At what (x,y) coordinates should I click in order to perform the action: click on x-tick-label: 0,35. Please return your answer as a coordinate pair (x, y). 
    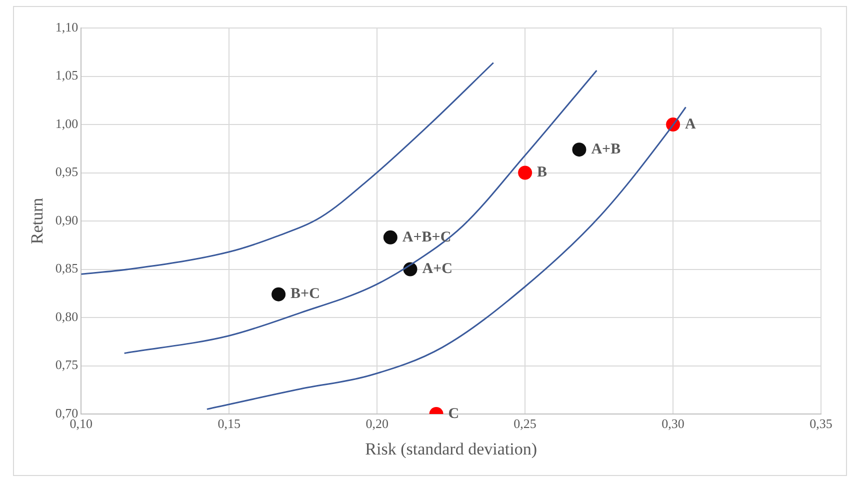
    Looking at the image, I should click on (821, 424).